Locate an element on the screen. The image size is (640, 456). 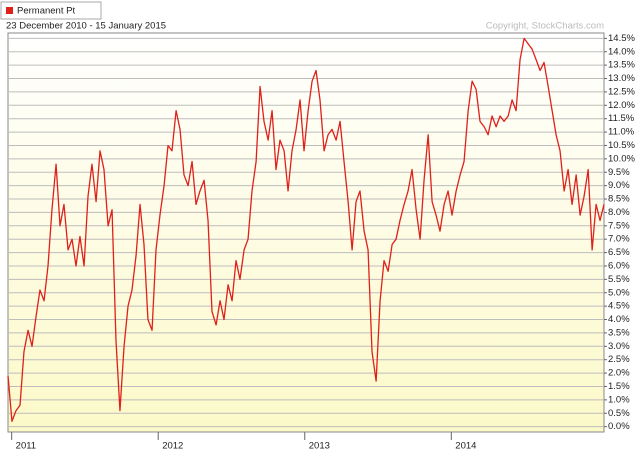
y-tick-label: 1.5% is located at coordinates (619, 386).